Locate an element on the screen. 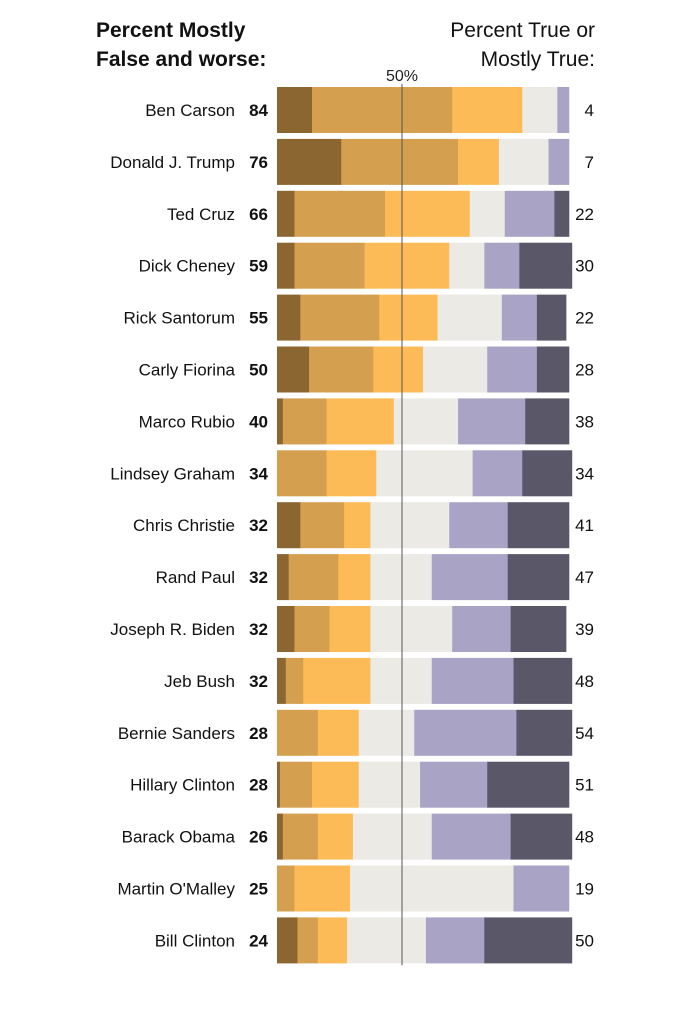 Image resolution: width=690 pixels, height=1024 pixels. false-and-worse-value: 76 is located at coordinates (258, 162).